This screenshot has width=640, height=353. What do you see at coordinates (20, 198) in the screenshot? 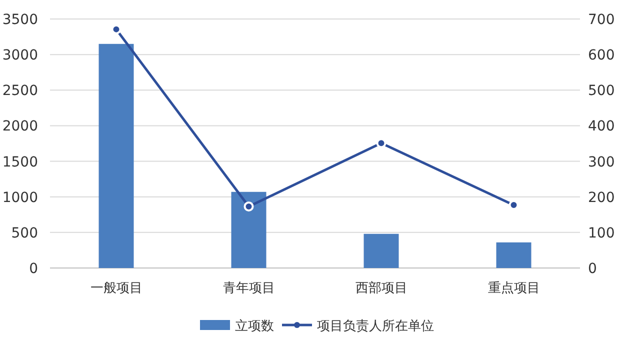
I see `y-tick-label: 1000` at bounding box center [20, 198].